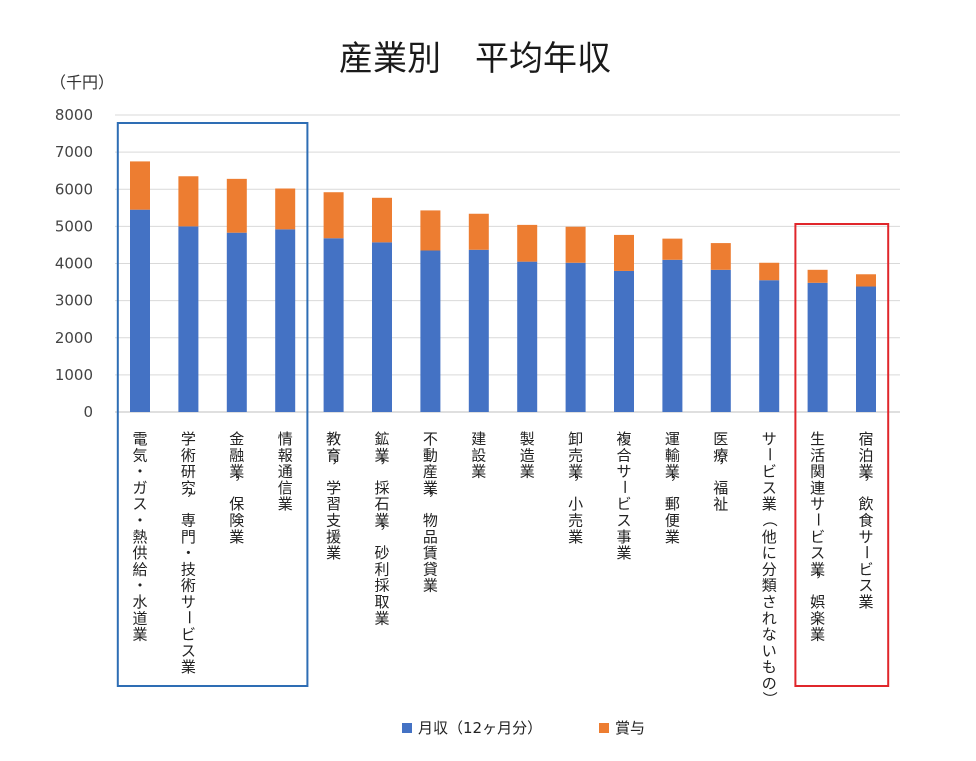 The height and width of the screenshot is (761, 976). What do you see at coordinates (769, 569) in the screenshot?
I see `svg-text: 分` at bounding box center [769, 569].